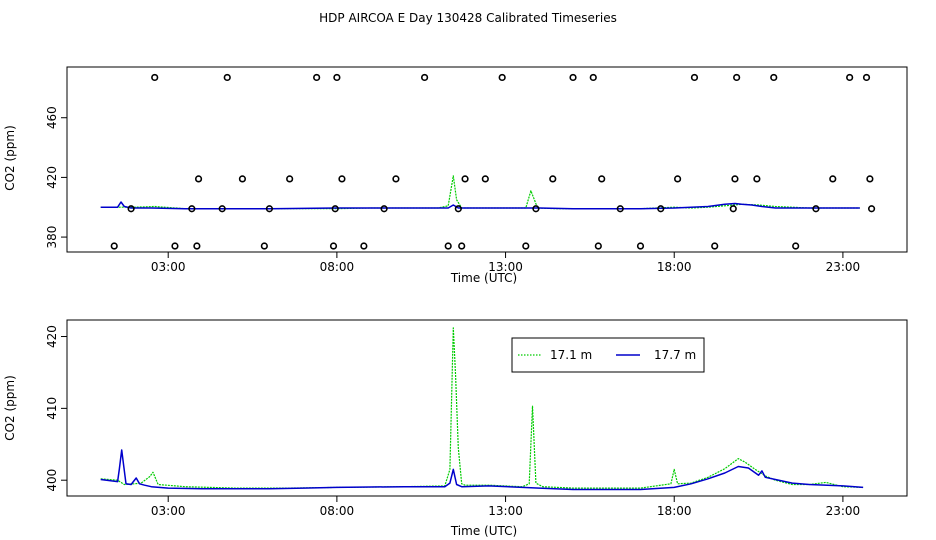 This screenshot has width=936, height=540. I want to click on panel-2-y-axis: 400 410 420, so click(56, 408).